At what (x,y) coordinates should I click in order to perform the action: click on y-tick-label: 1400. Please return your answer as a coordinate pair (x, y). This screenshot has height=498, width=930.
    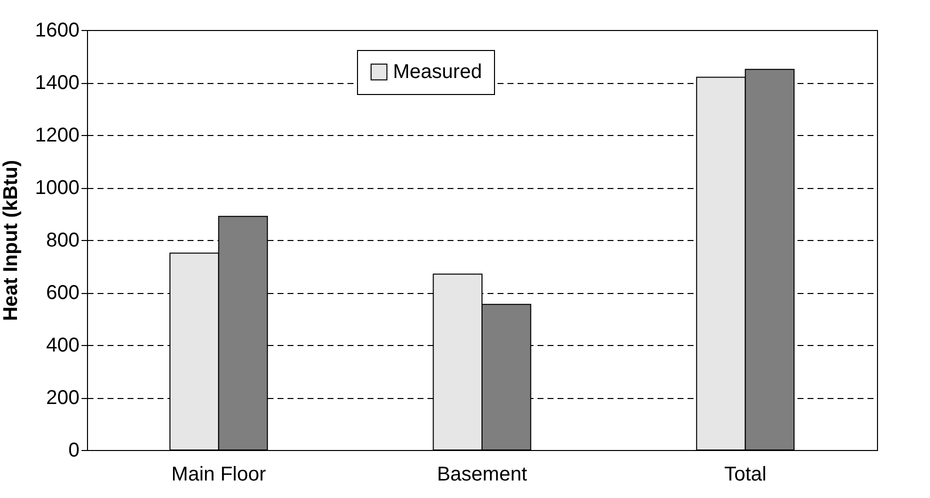
    Looking at the image, I should click on (57, 83).